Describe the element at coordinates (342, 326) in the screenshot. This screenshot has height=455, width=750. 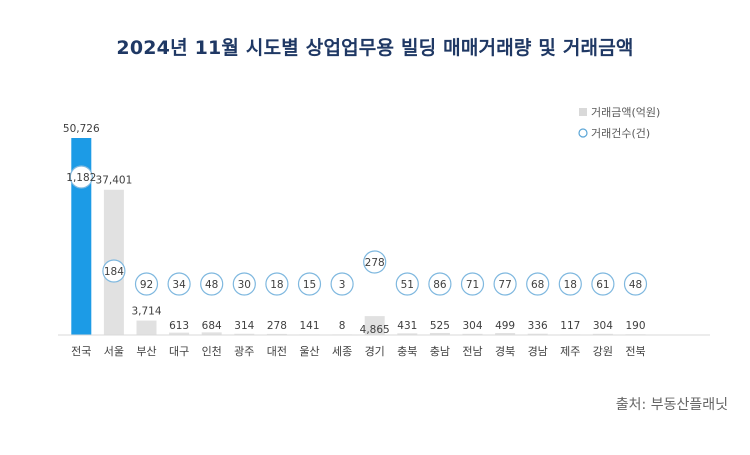
I see `bar-value-label-9: 8` at that location.